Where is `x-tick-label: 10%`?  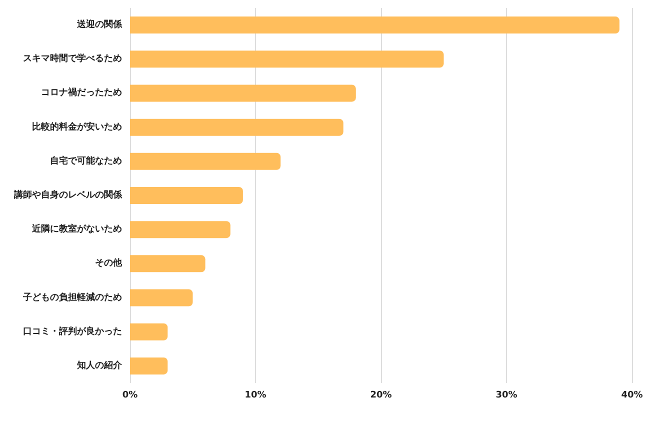
x-tick-label: 10% is located at coordinates (255, 395).